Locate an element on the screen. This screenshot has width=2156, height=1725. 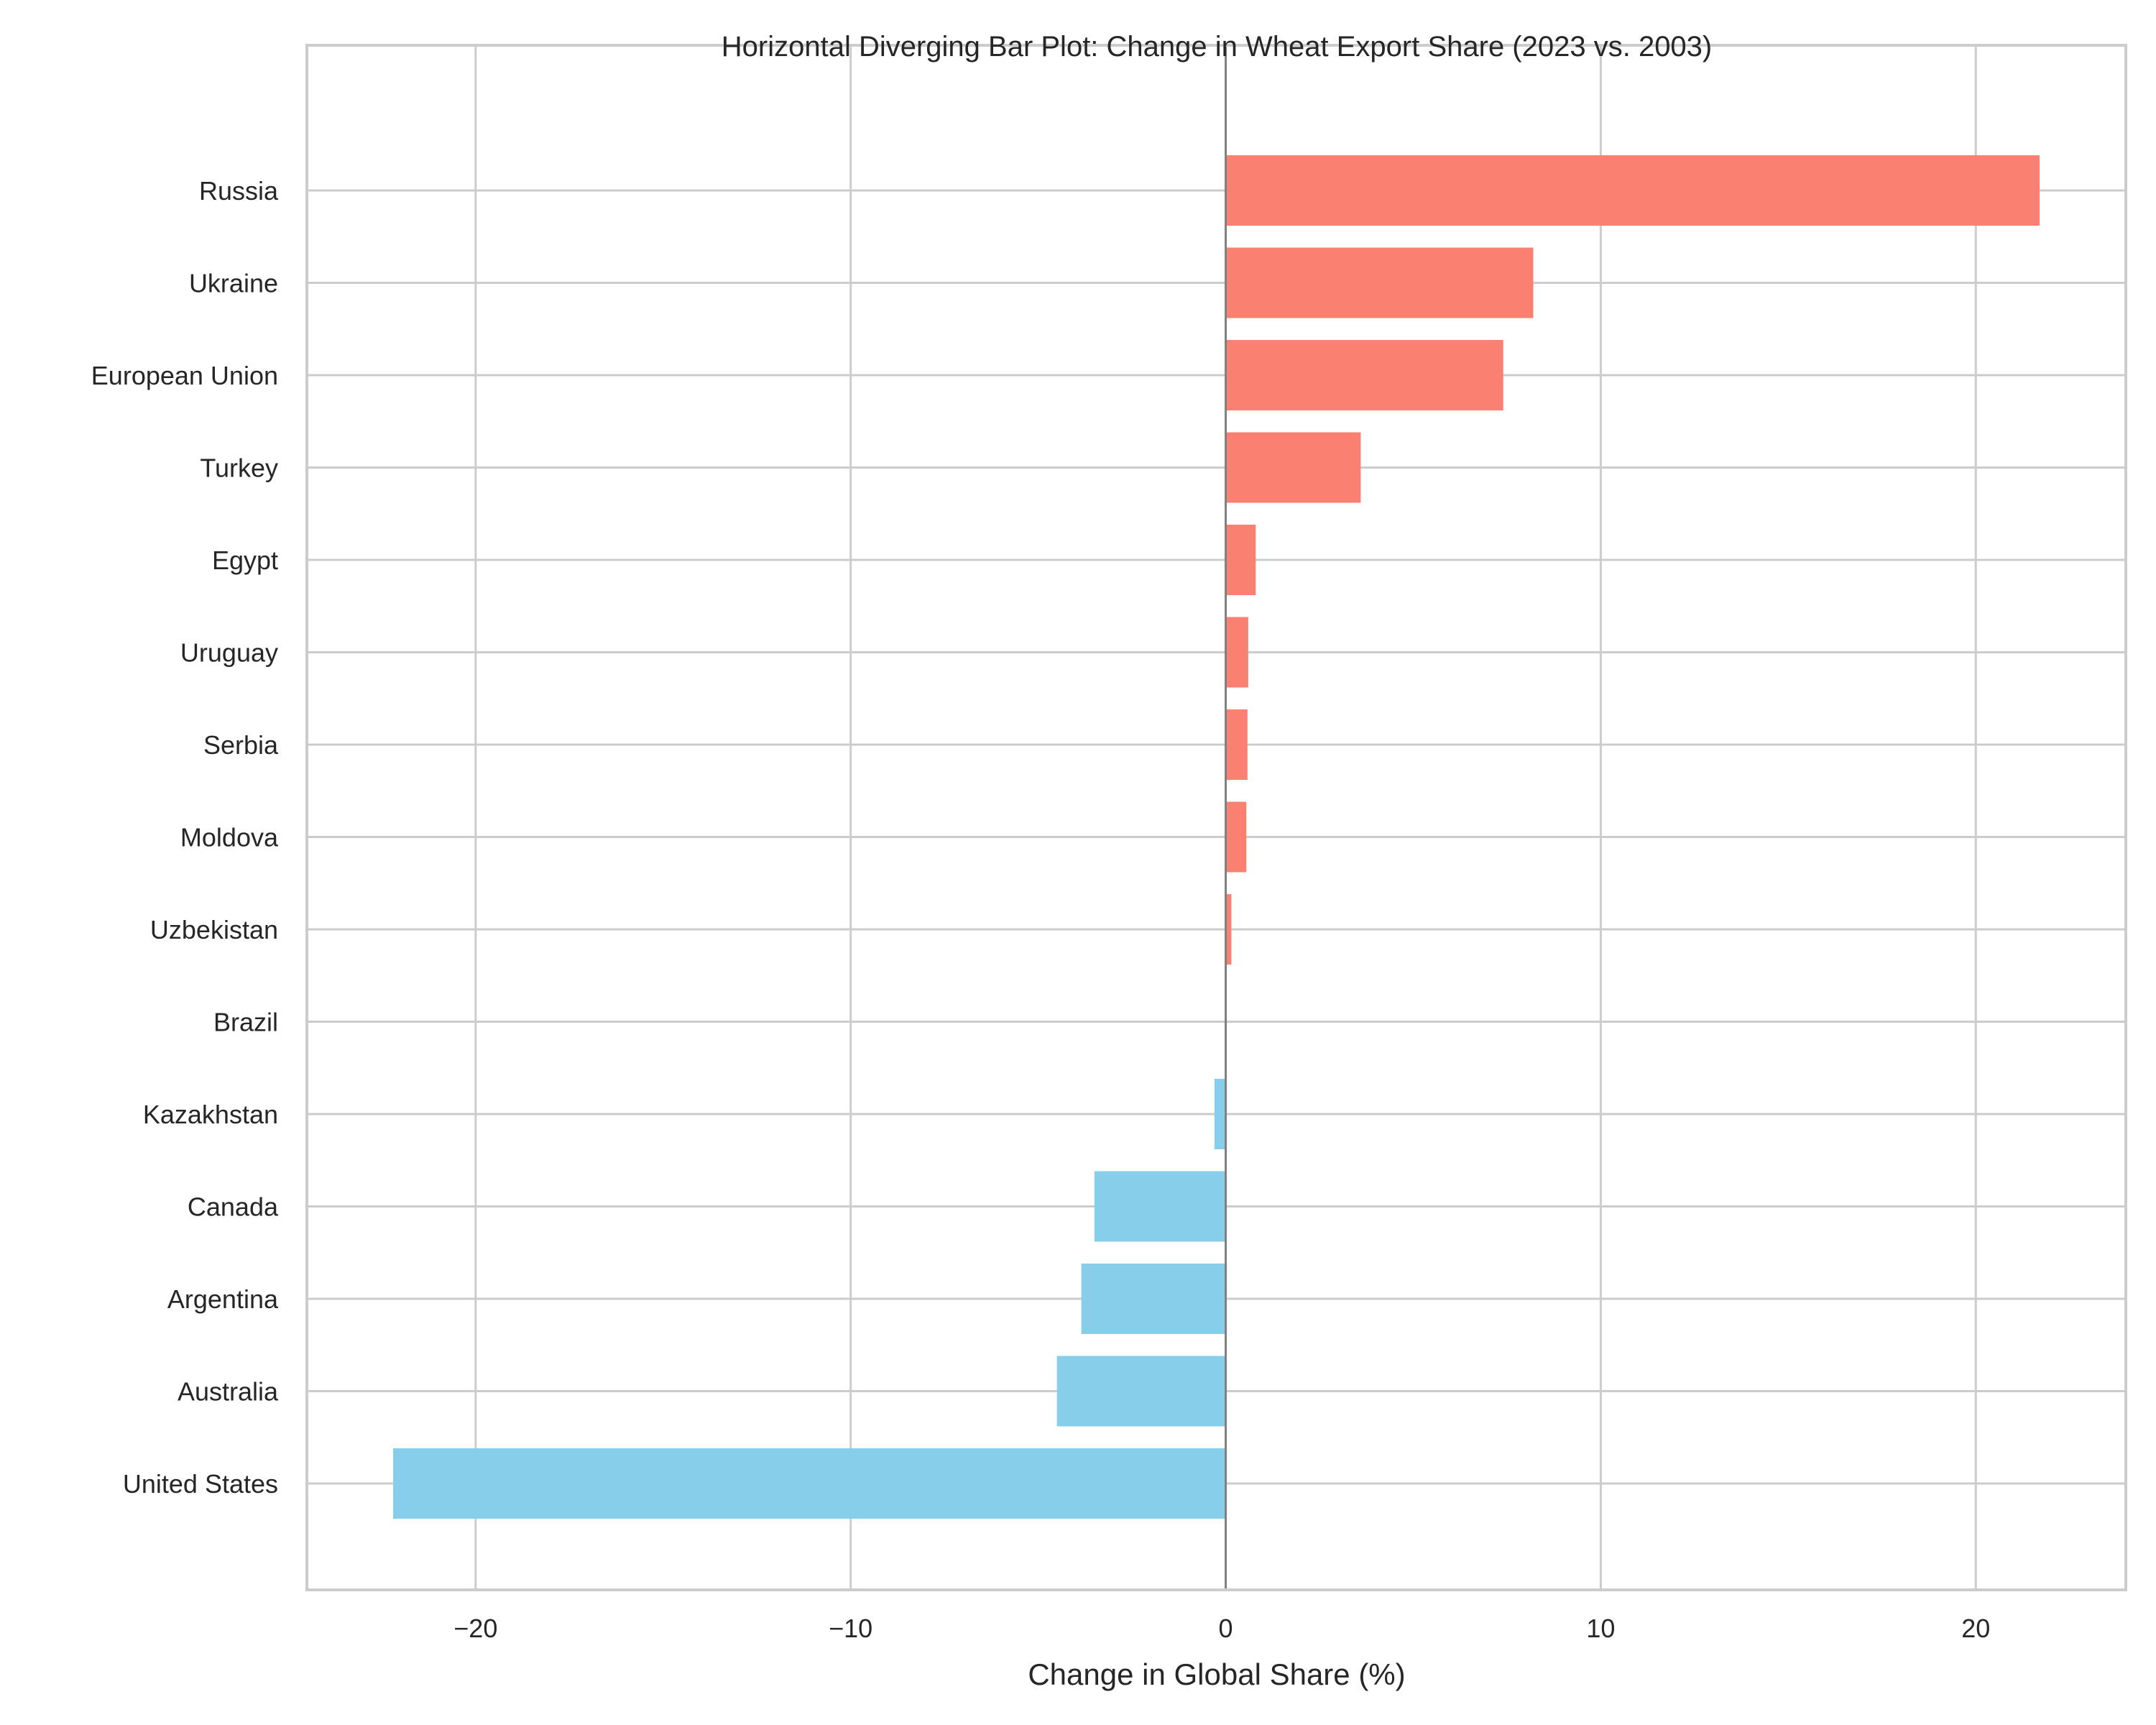
x-tick-label: 0 is located at coordinates (1226, 1628).